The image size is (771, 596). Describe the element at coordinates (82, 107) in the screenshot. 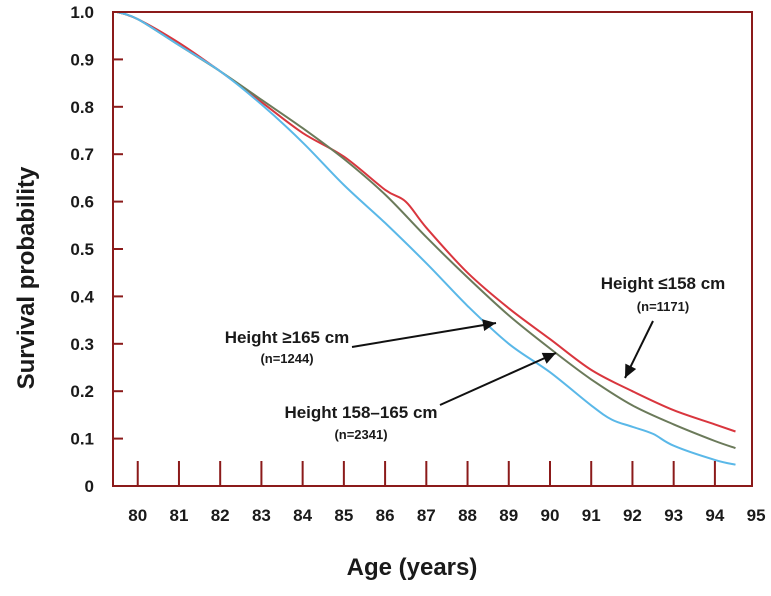

I see `y-tick-label: 0.8` at that location.